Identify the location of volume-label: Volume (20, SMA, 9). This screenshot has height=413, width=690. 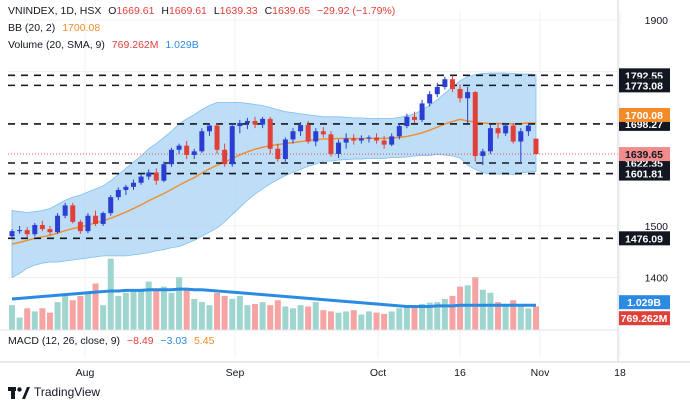
(56, 45).